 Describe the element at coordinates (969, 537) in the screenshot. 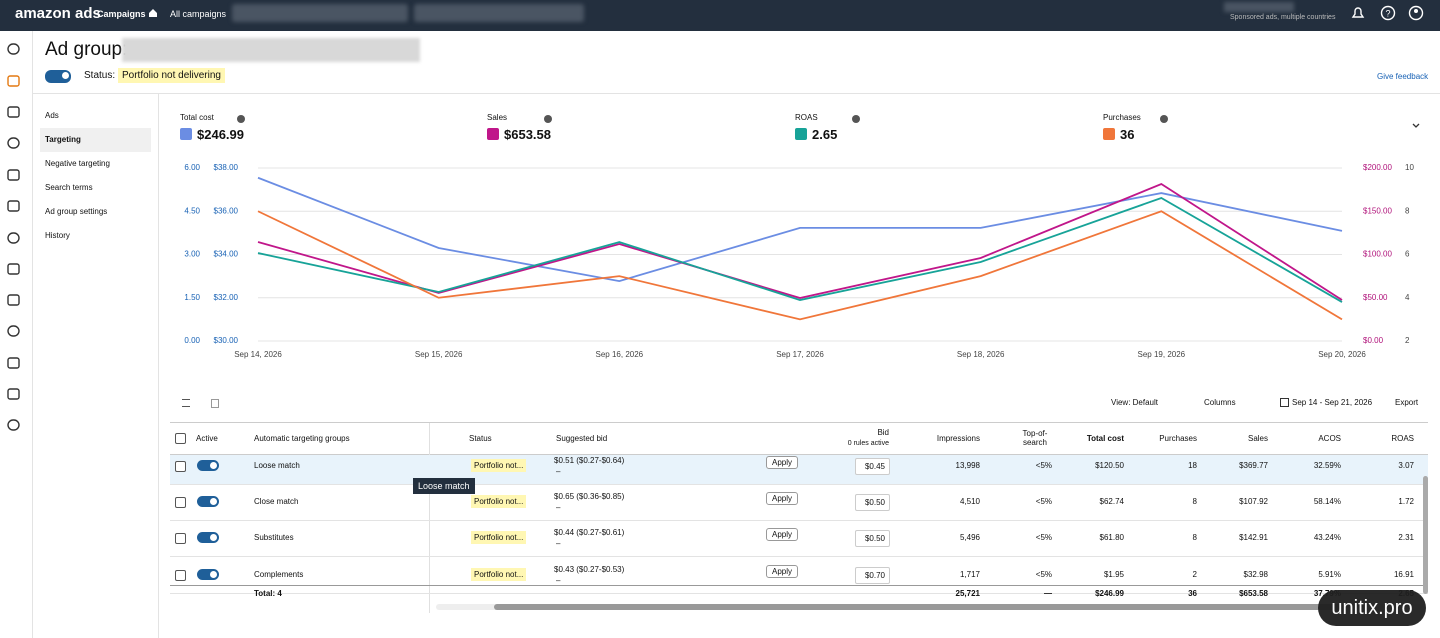

I see `table-cell: 5,496` at that location.